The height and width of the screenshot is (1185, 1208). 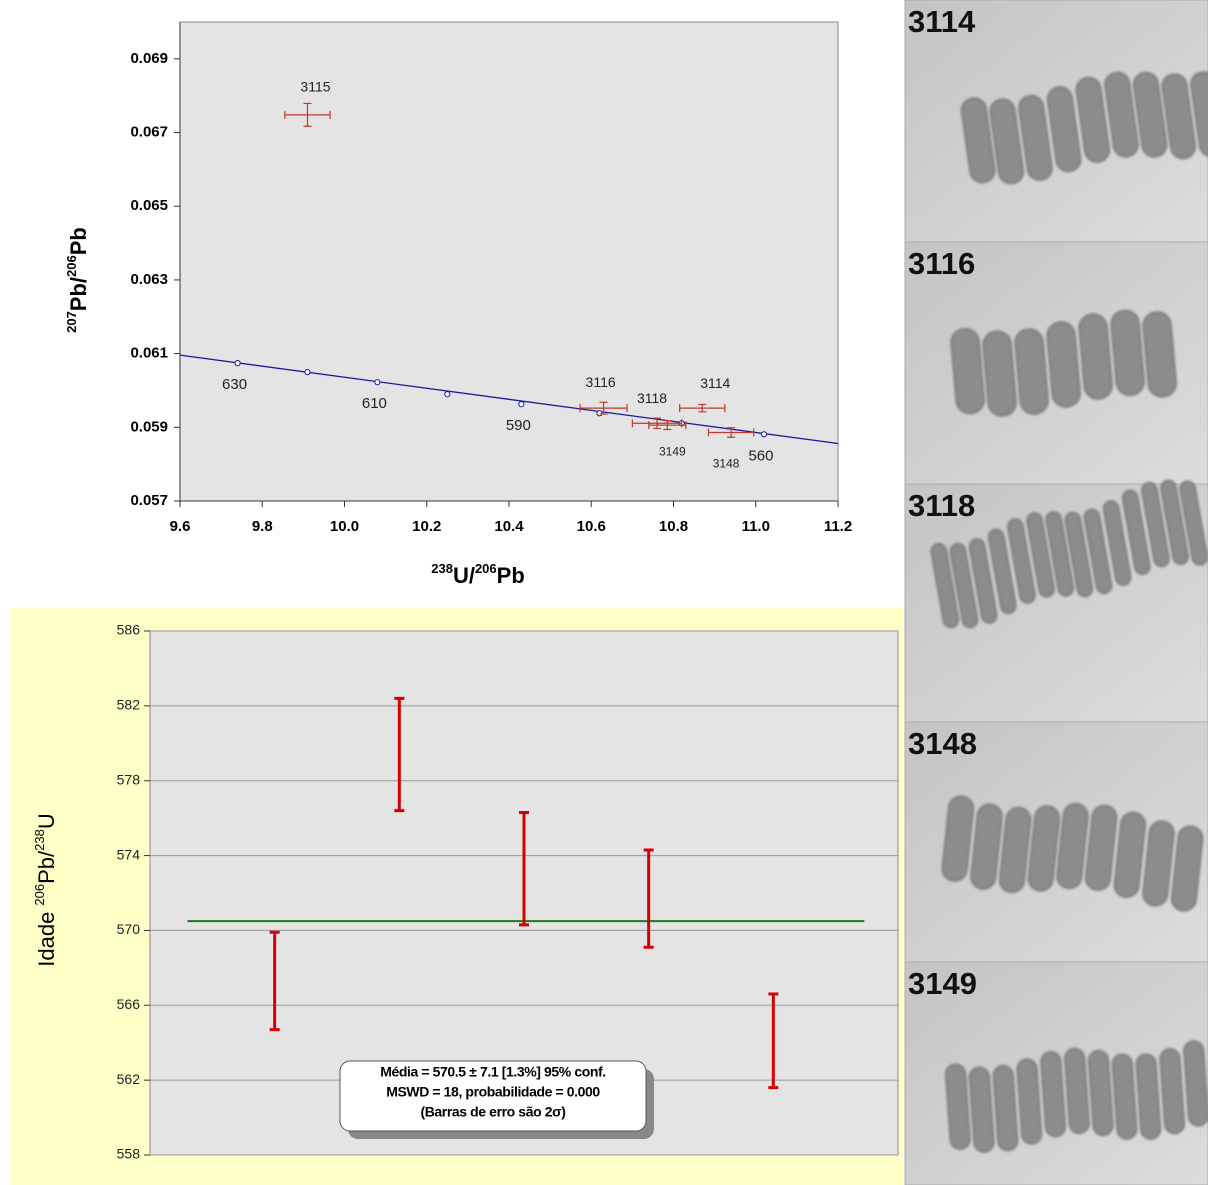 I want to click on x-axis-label: 238U/206Pb, so click(x=478, y=574).